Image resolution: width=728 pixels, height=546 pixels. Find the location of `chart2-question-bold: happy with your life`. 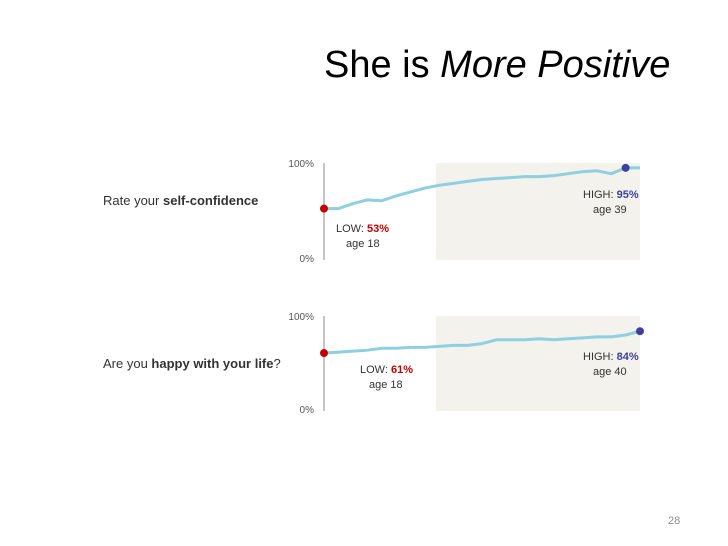

chart2-question-bold: happy with your life is located at coordinates (212, 363).